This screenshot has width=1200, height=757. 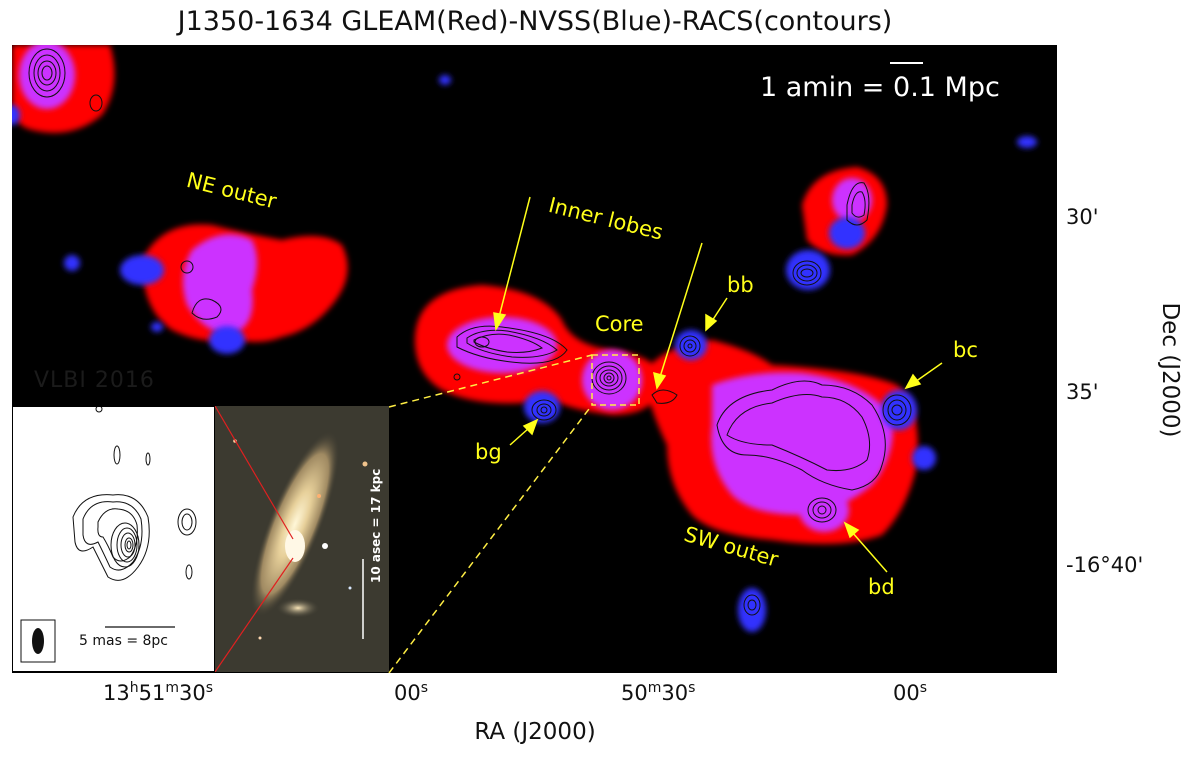 I want to click on x-tick-4: 00s, so click(x=910, y=692).